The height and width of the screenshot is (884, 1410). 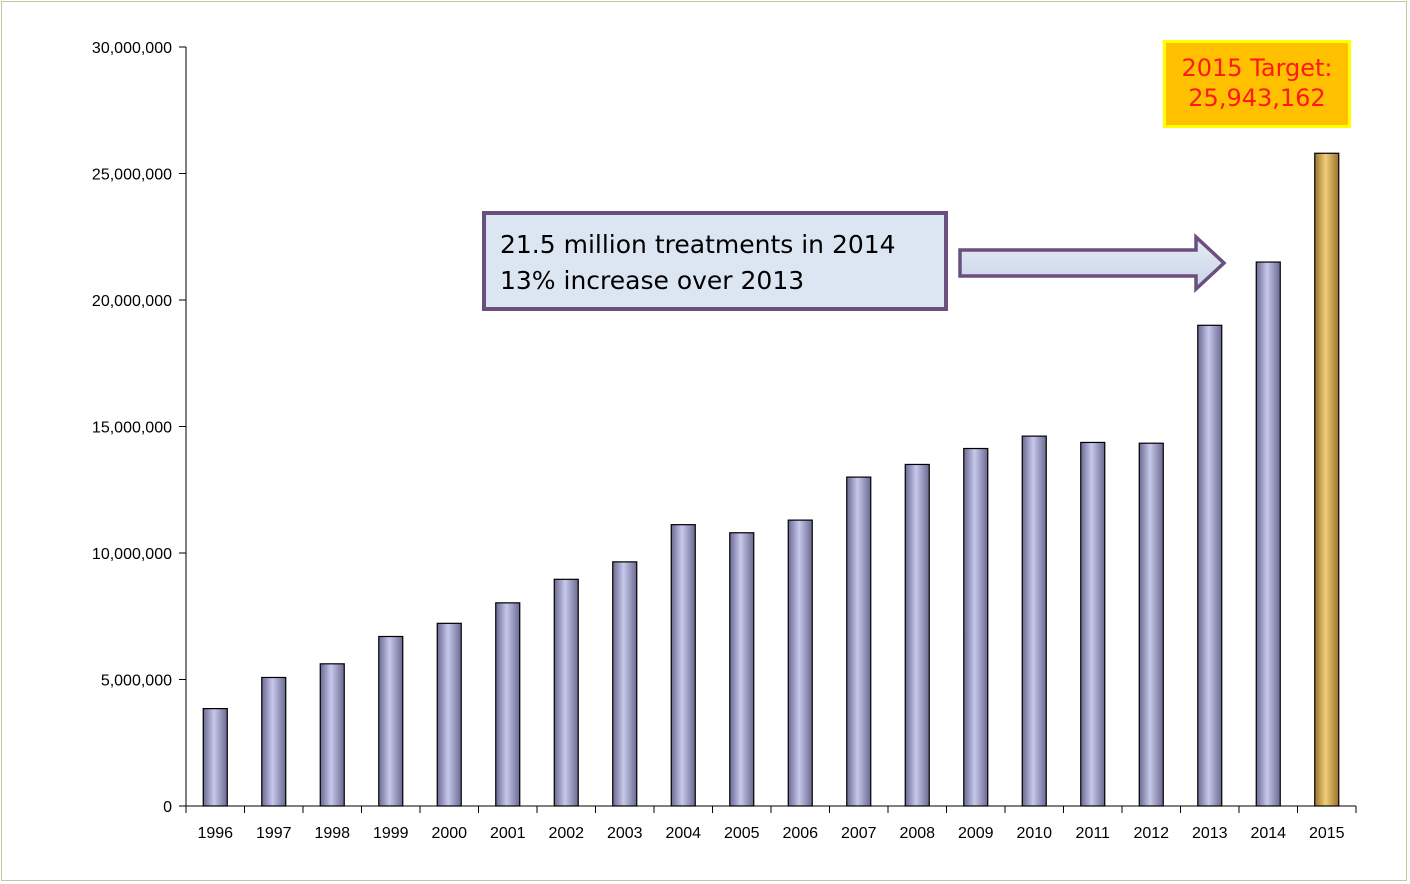 I want to click on x-tick-label-1999: 1999, so click(x=391, y=833).